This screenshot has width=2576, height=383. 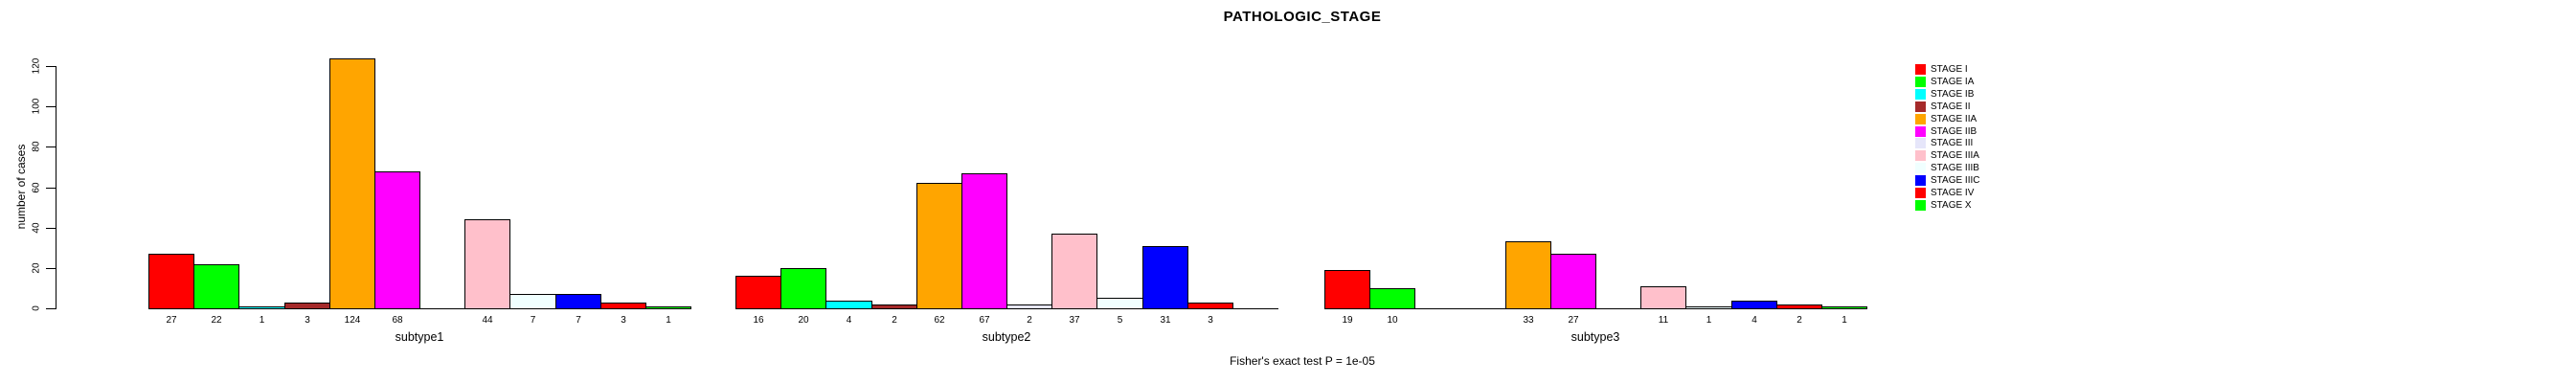 I want to click on y-tick-label: 60, so click(x=36, y=188).